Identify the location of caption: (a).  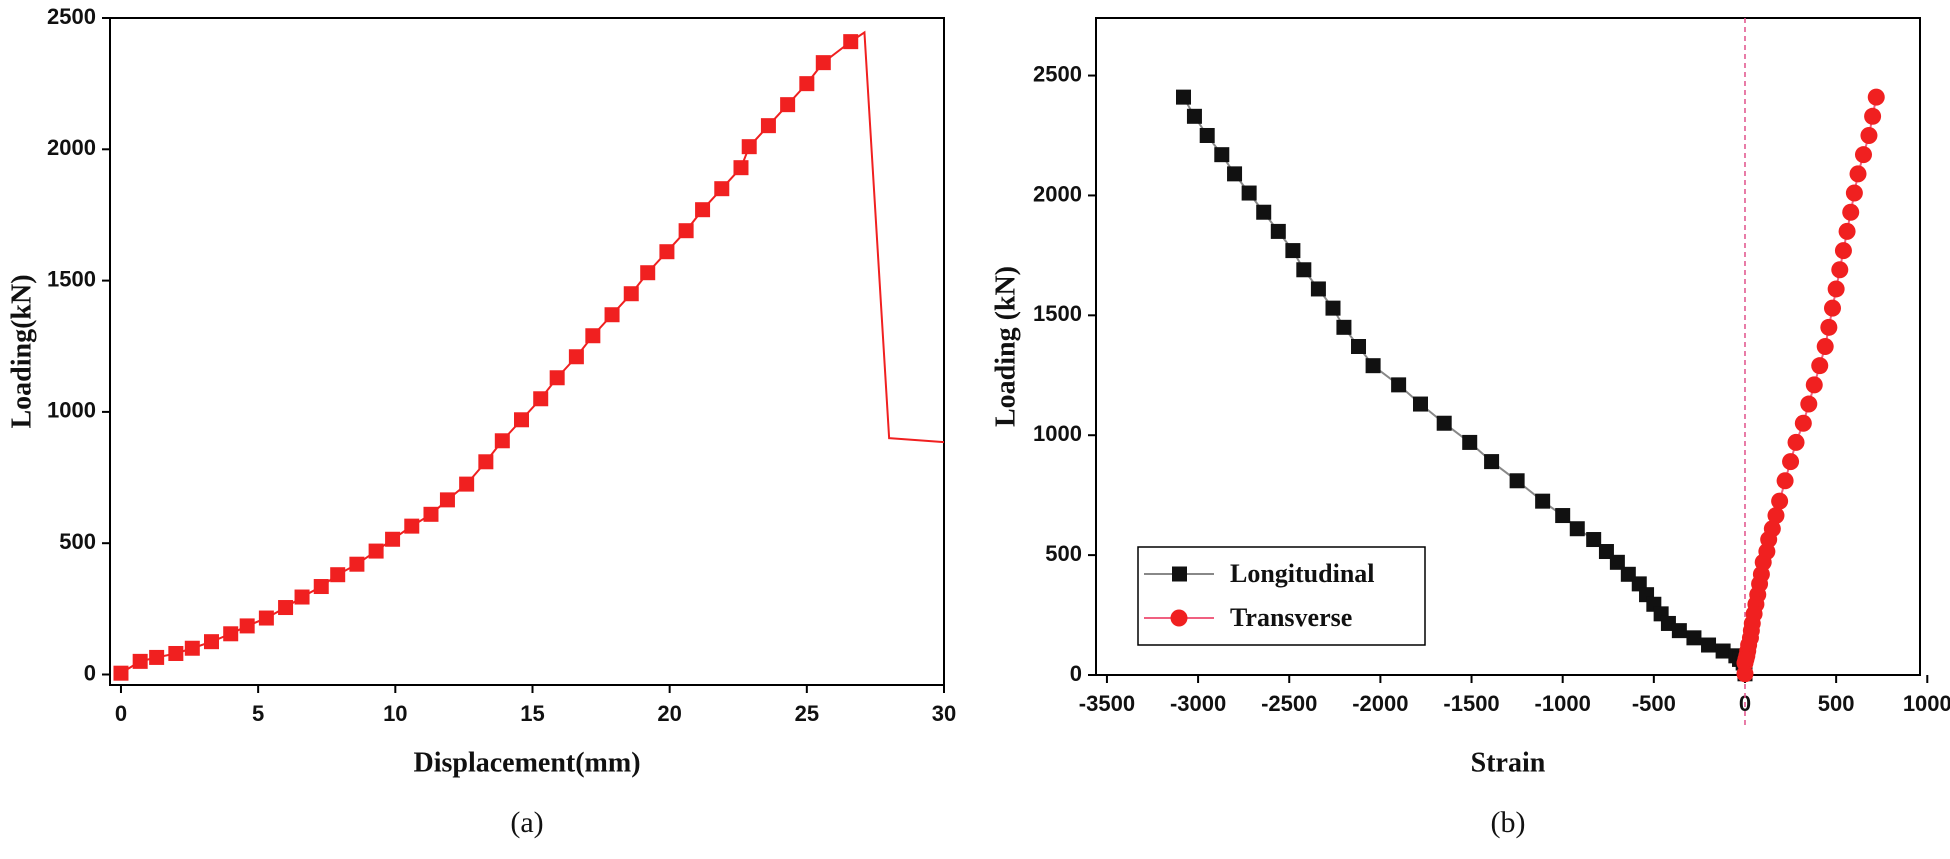
(526, 822).